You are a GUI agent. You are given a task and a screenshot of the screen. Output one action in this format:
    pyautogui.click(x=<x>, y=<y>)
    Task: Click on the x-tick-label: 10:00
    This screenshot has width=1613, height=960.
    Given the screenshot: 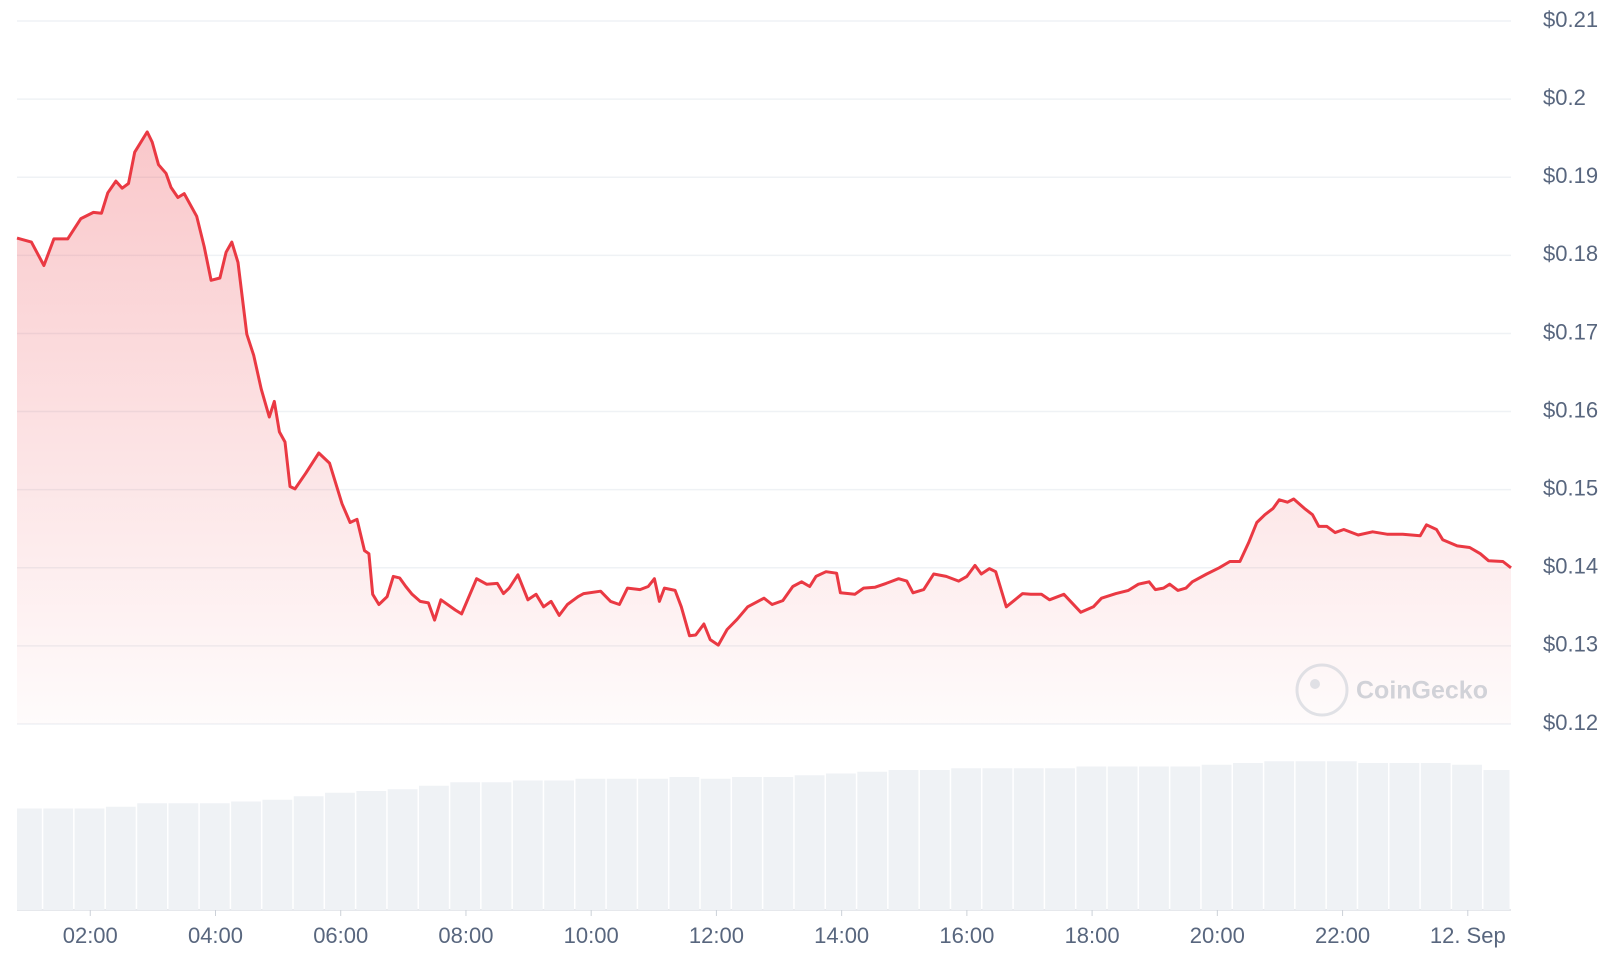 What is the action you would take?
    pyautogui.click(x=591, y=935)
    